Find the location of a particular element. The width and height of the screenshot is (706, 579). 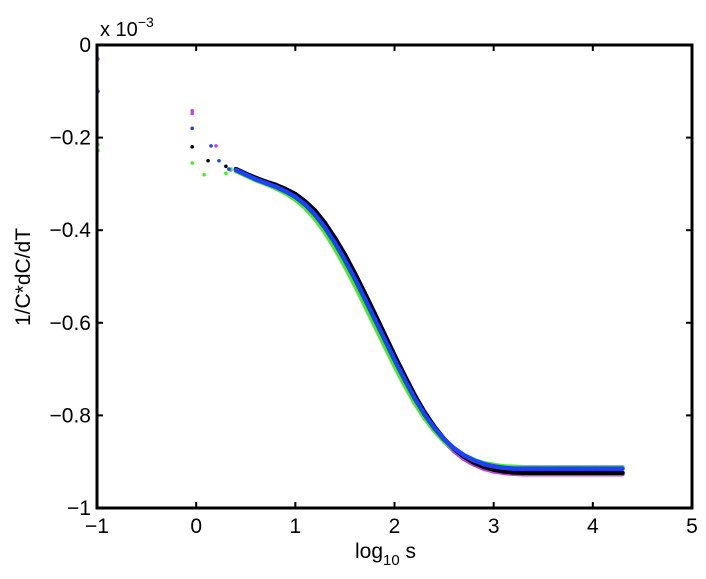

y-tick-label: −0.8 is located at coordinates (70, 415).